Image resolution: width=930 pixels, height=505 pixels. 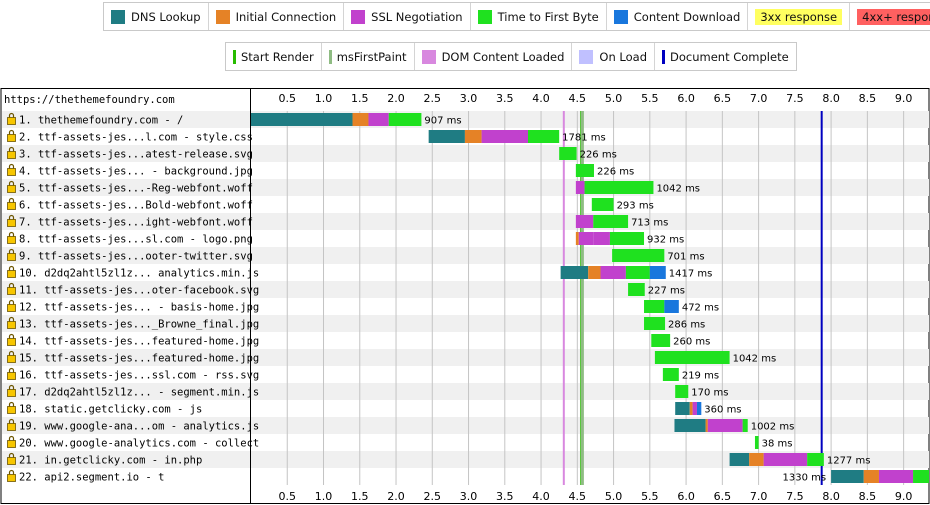 What do you see at coordinates (139, 376) in the screenshot?
I see `request-label: 16. ttf-assets-jes...ssl.com - rss.svg` at bounding box center [139, 376].